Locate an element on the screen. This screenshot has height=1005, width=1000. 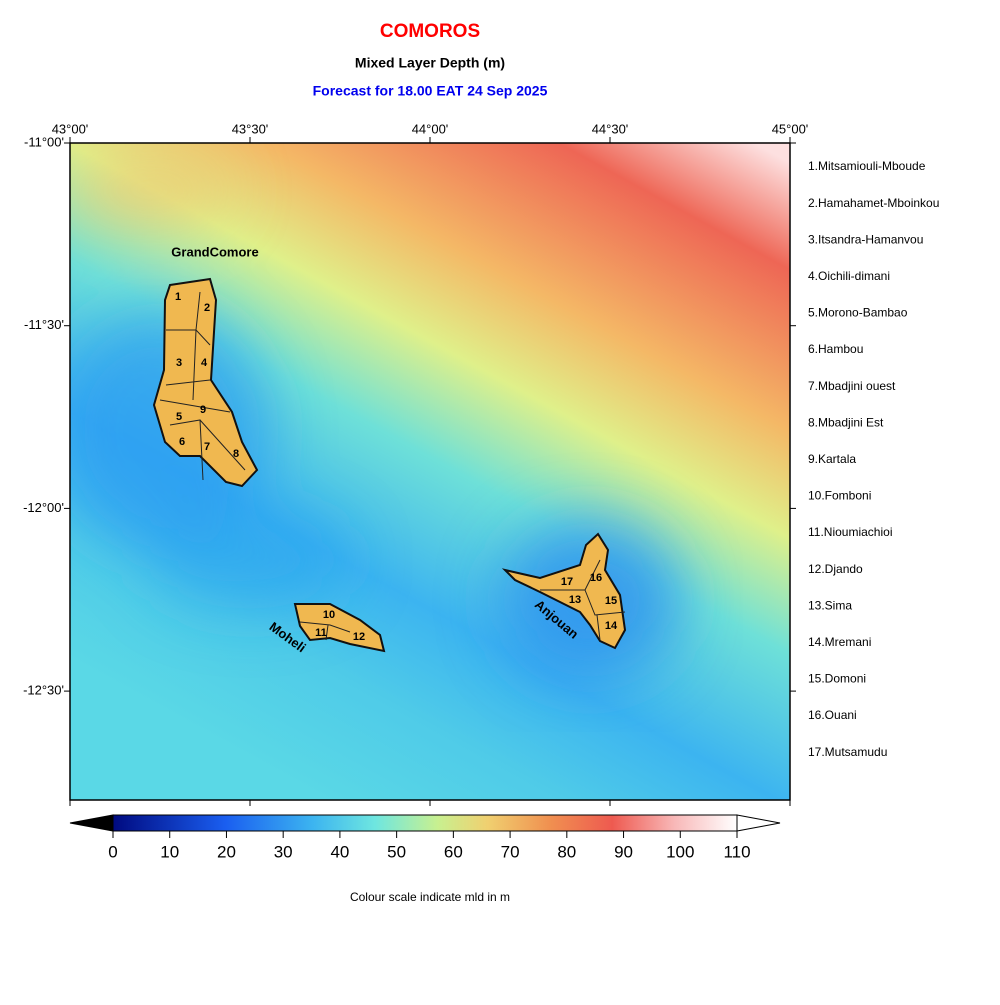
lat-label: -11°00' is located at coordinates (44, 141).